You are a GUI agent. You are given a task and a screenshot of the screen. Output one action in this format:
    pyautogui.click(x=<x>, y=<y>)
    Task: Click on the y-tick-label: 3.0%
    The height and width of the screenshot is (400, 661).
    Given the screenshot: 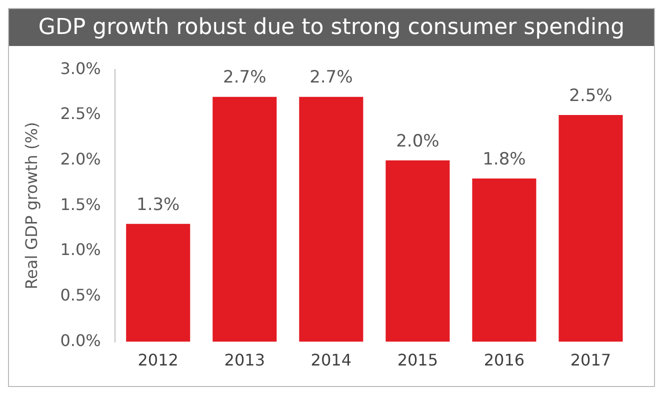 What is the action you would take?
    pyautogui.click(x=80, y=68)
    